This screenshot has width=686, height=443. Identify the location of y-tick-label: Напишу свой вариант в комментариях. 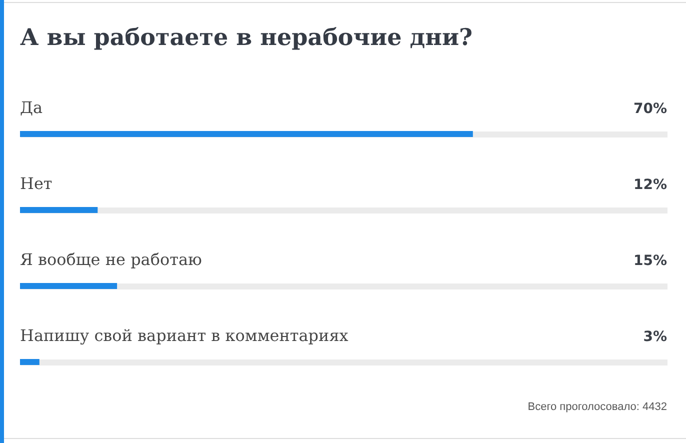
(184, 335).